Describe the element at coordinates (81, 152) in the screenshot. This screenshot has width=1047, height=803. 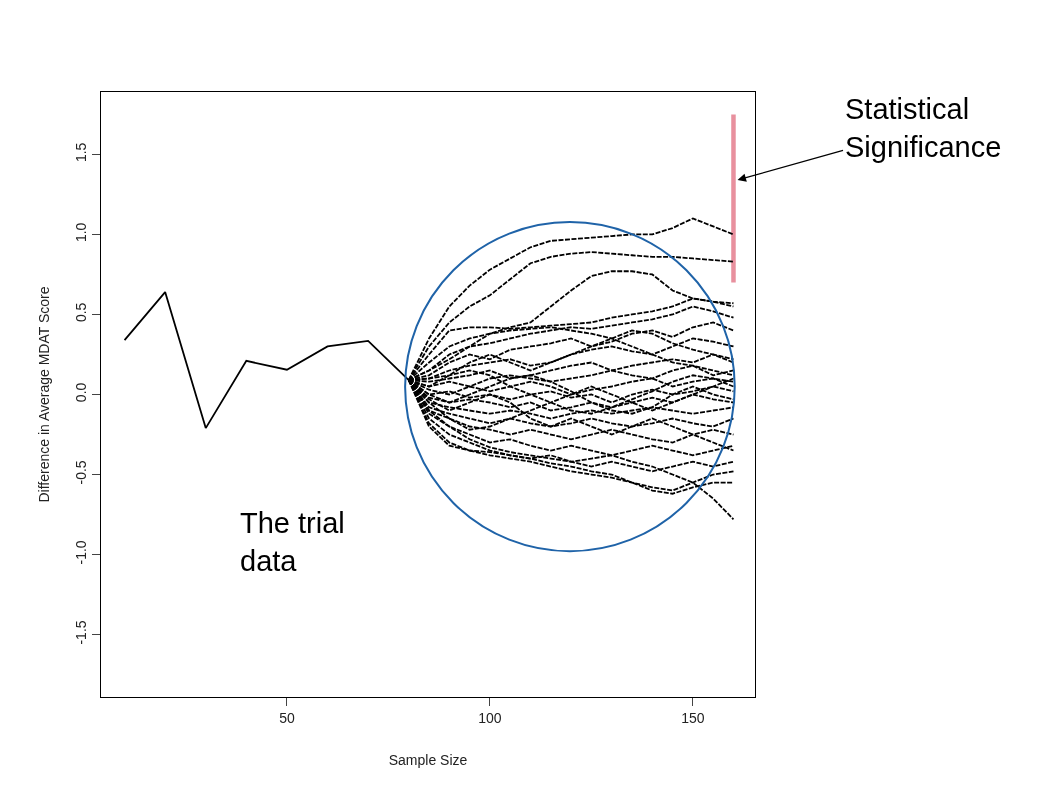
I see `y-tick-label: 1.5` at that location.